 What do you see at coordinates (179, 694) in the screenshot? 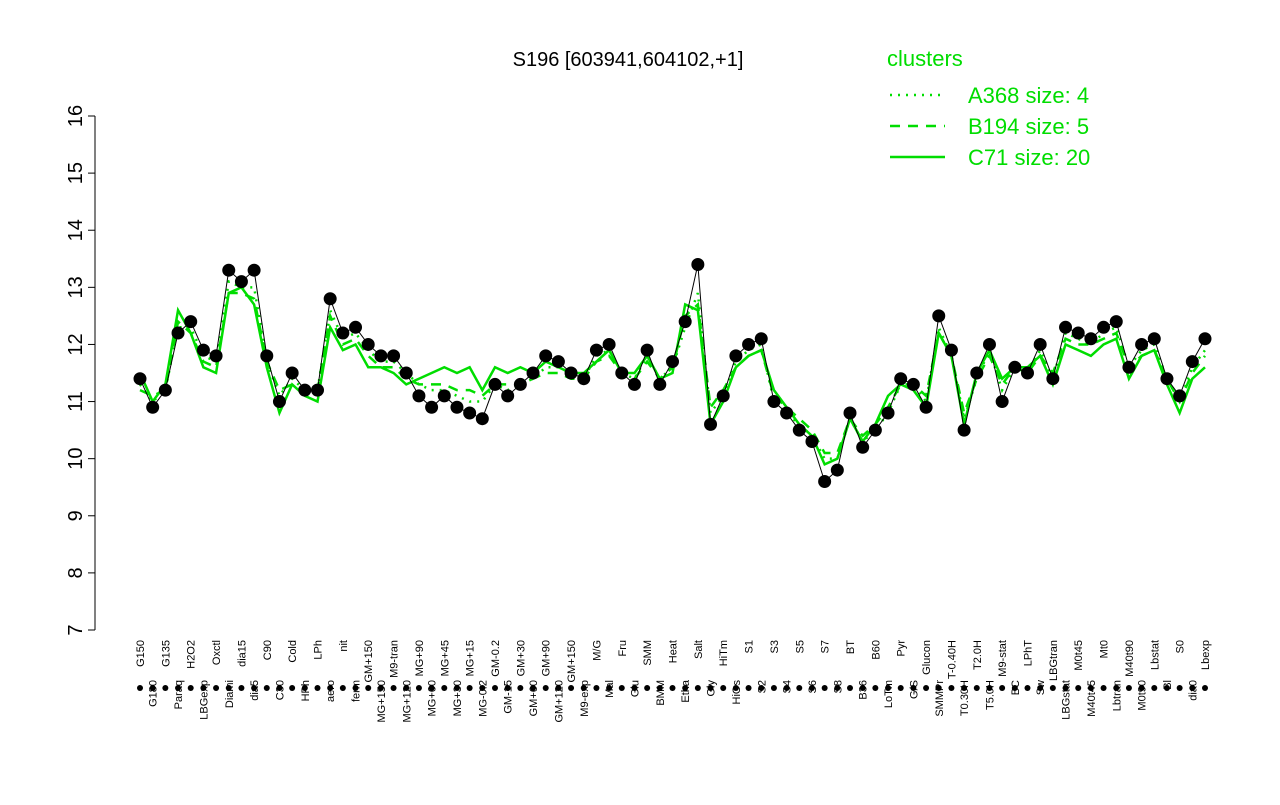
I see `x-tick-label: Paraq` at bounding box center [179, 694].